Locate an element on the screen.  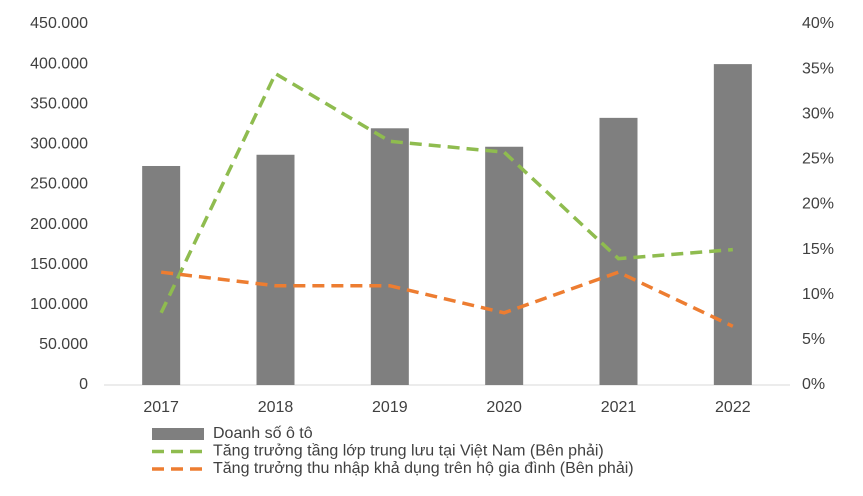
y-tick-label: 150.000 is located at coordinates (59, 264).